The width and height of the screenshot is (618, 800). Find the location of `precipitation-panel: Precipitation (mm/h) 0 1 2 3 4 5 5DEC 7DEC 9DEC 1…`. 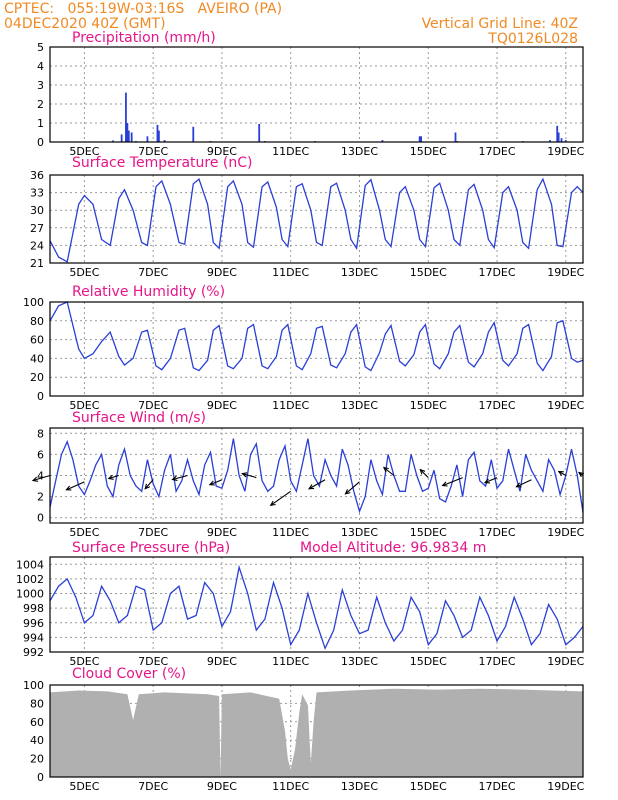

precipitation-panel: Precipitation (mm/h) 0 1 2 3 4 5 5DEC 7DEC 9DEC 1… is located at coordinates (311, 94).